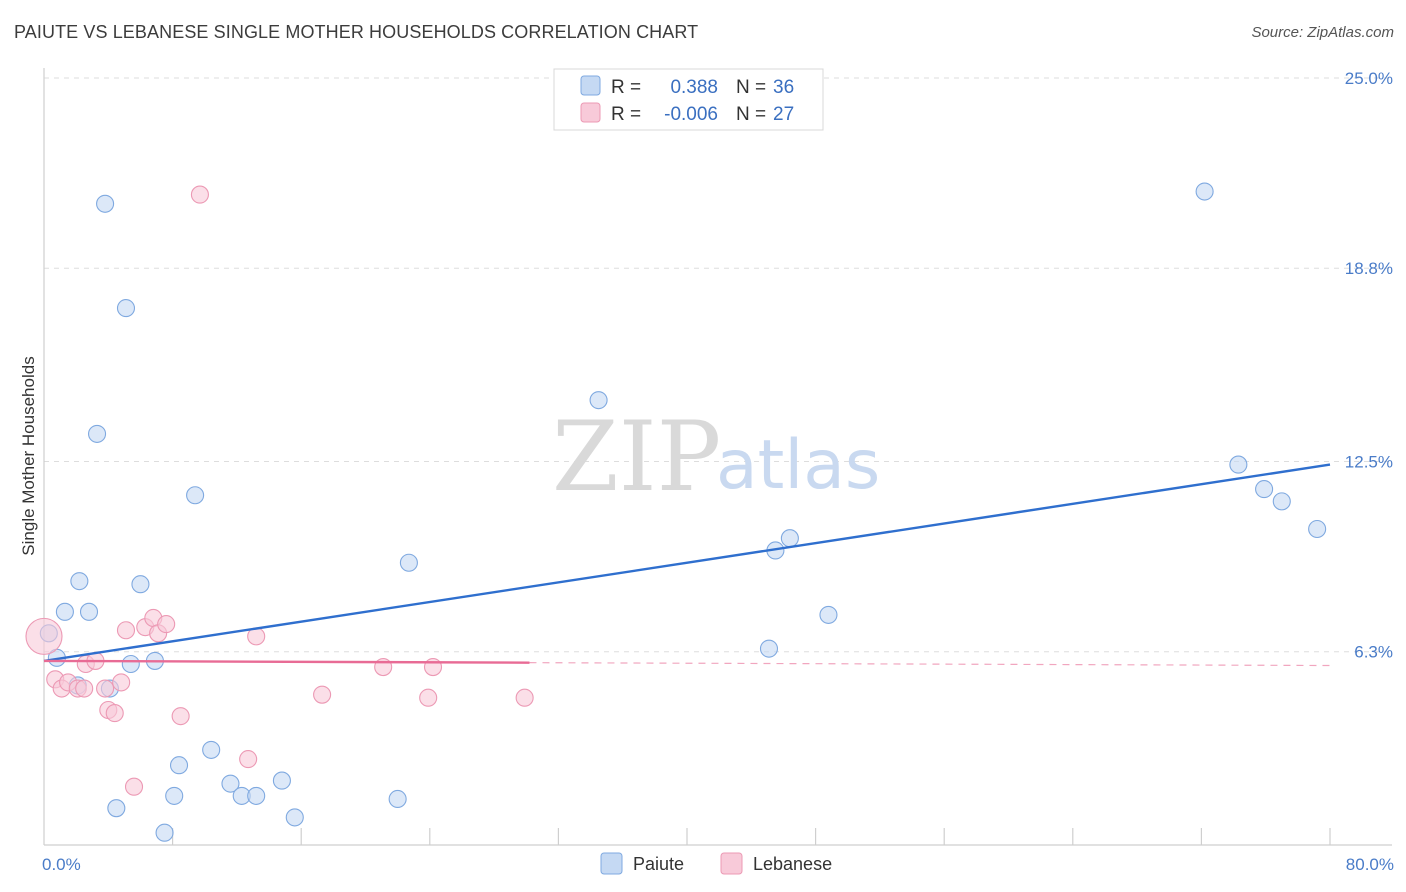  Describe the element at coordinates (688, 99) in the screenshot. I see `legend-box: R = 0.388 N = 36 R = -0.006 N = 27` at that location.